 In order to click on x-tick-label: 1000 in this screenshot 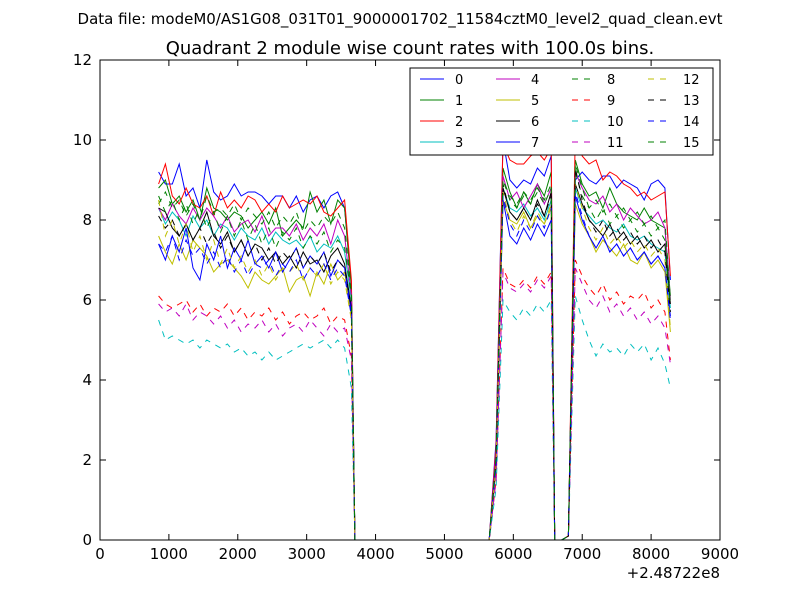, I will do `click(169, 554)`.